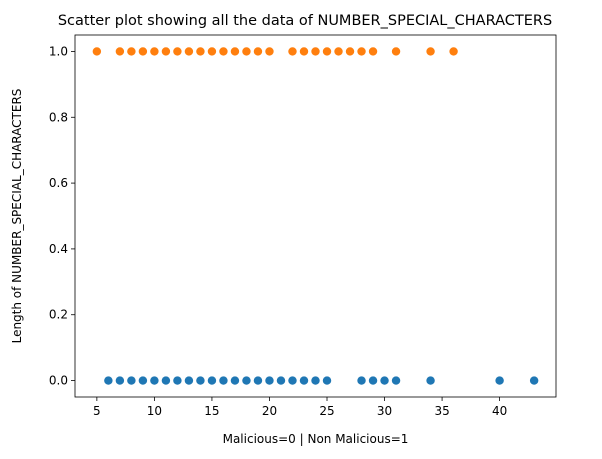  Describe the element at coordinates (499, 411) in the screenshot. I see `x-tick-label: 40` at that location.